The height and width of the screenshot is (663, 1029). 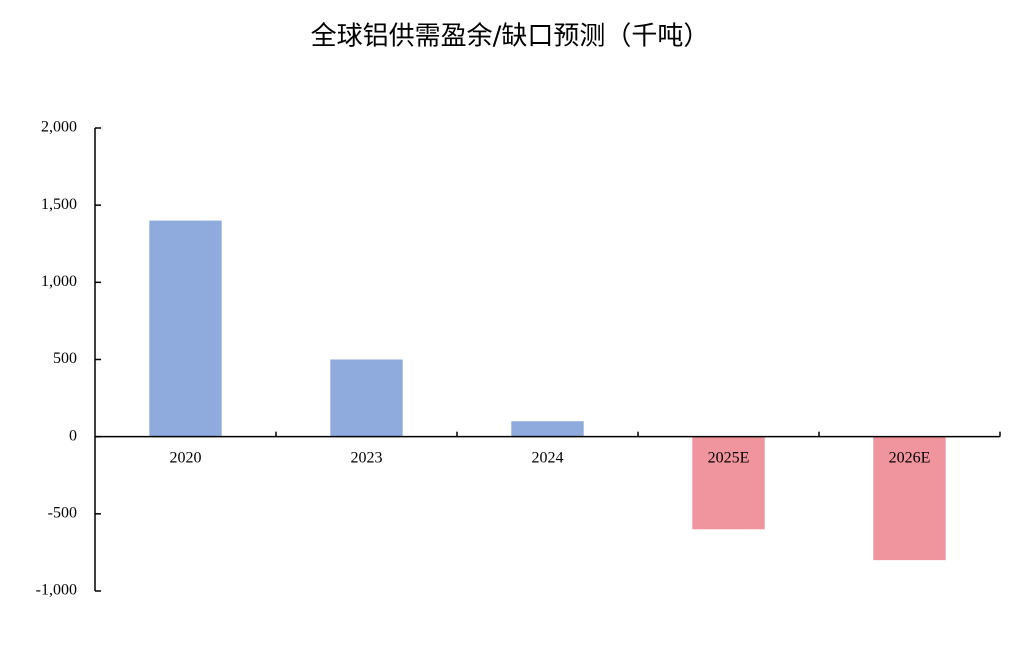 I want to click on y-tick-label: -500, so click(x=62, y=513).